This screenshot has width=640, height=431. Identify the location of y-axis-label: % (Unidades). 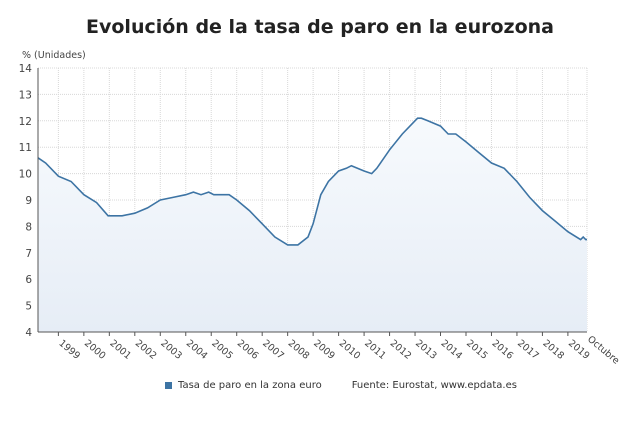
(54, 55).